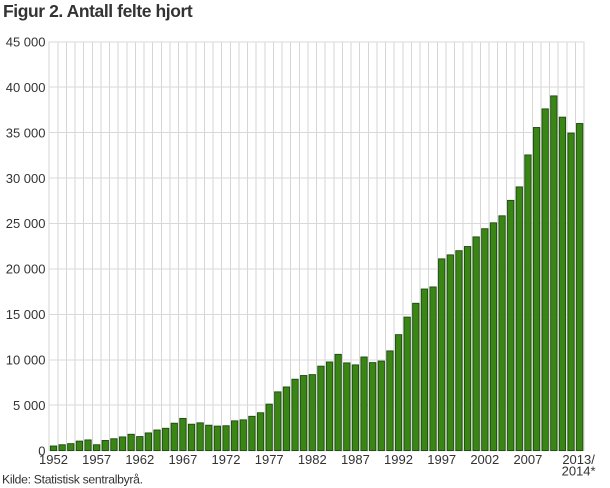  I want to click on svg-text: 2014*, so click(579, 471).